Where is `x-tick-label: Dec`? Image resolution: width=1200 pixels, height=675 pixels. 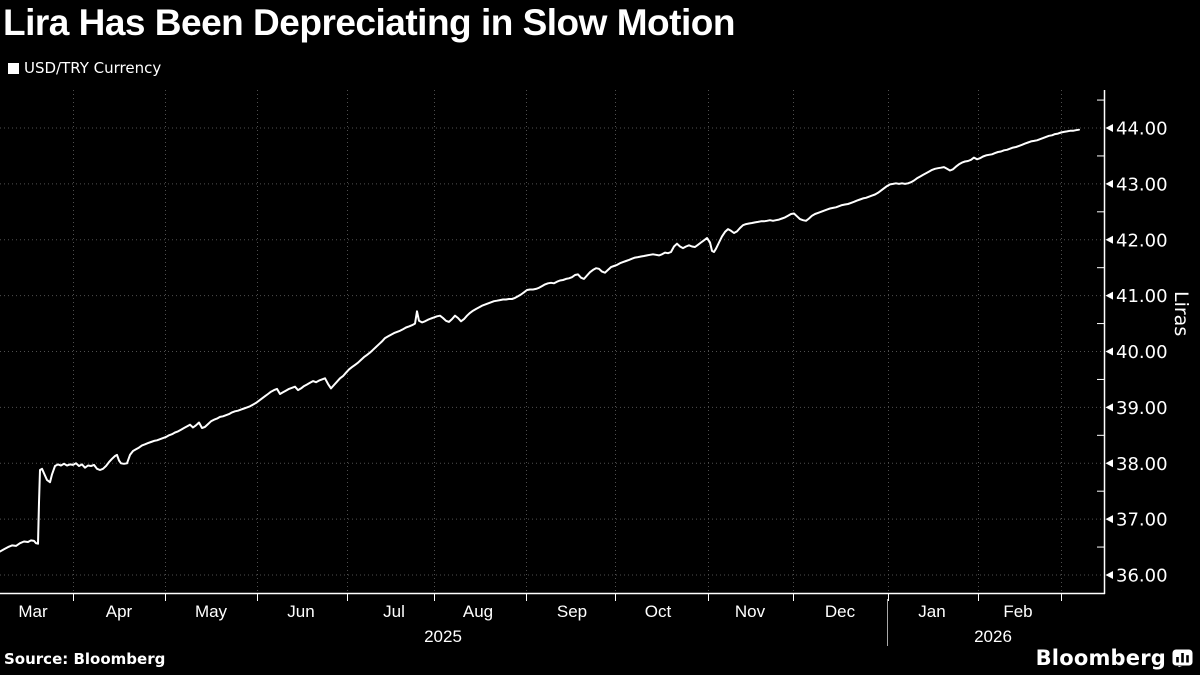 x-tick-label: Dec is located at coordinates (840, 611).